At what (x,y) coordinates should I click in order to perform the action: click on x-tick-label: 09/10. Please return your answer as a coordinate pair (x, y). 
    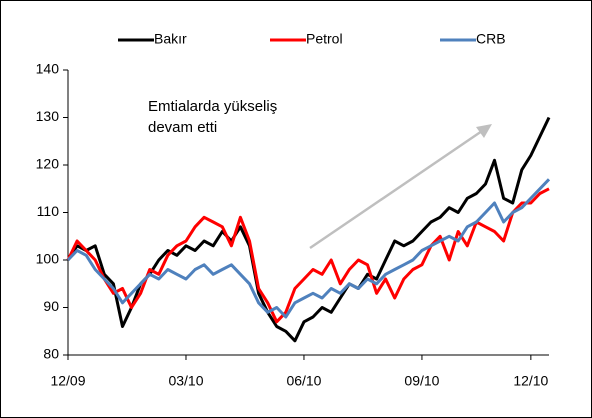
    Looking at the image, I should click on (421, 381).